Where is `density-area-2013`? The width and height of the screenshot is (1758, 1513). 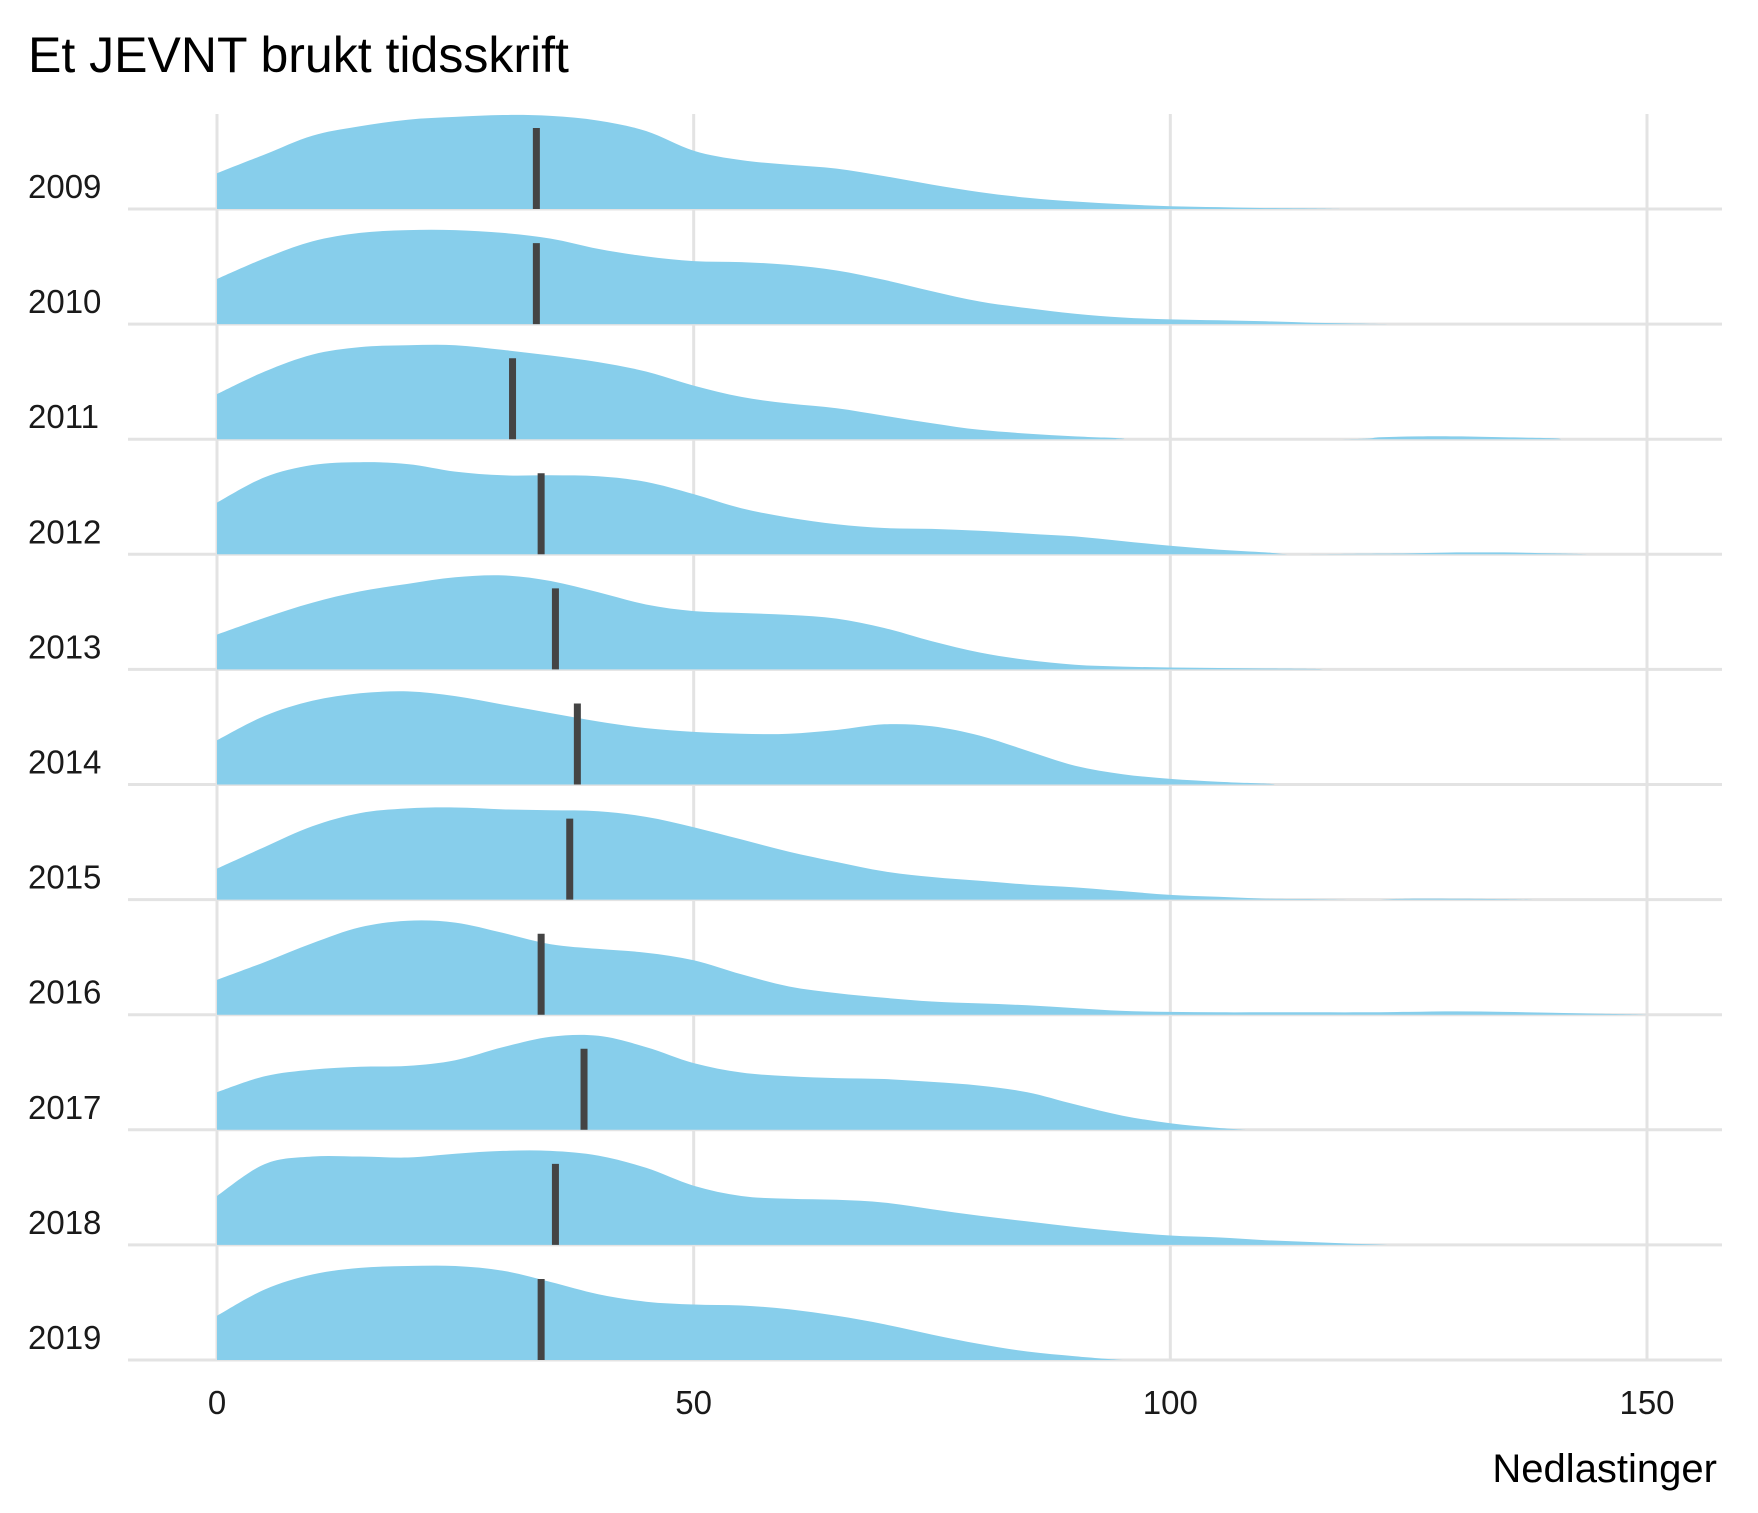
density-area-2013 is located at coordinates (770, 622).